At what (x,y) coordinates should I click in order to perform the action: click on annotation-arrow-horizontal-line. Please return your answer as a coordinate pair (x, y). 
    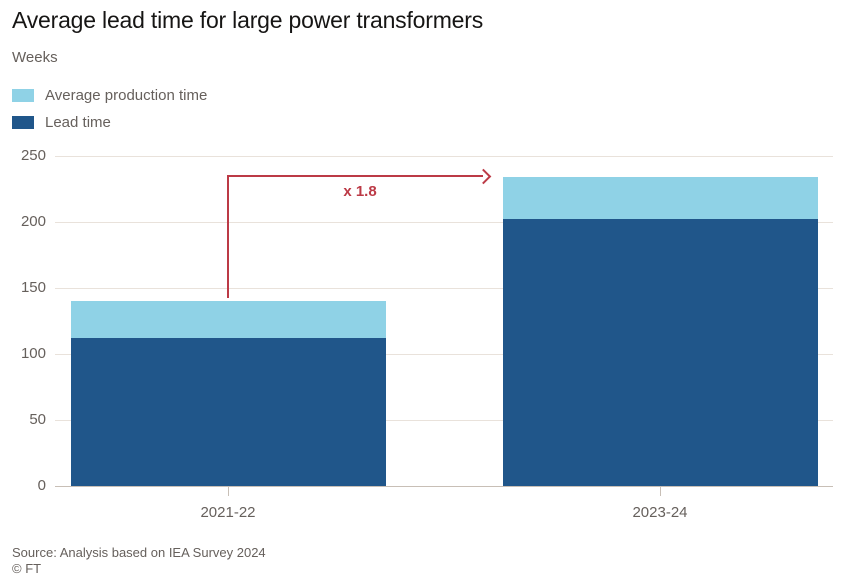
    Looking at the image, I should click on (355, 175).